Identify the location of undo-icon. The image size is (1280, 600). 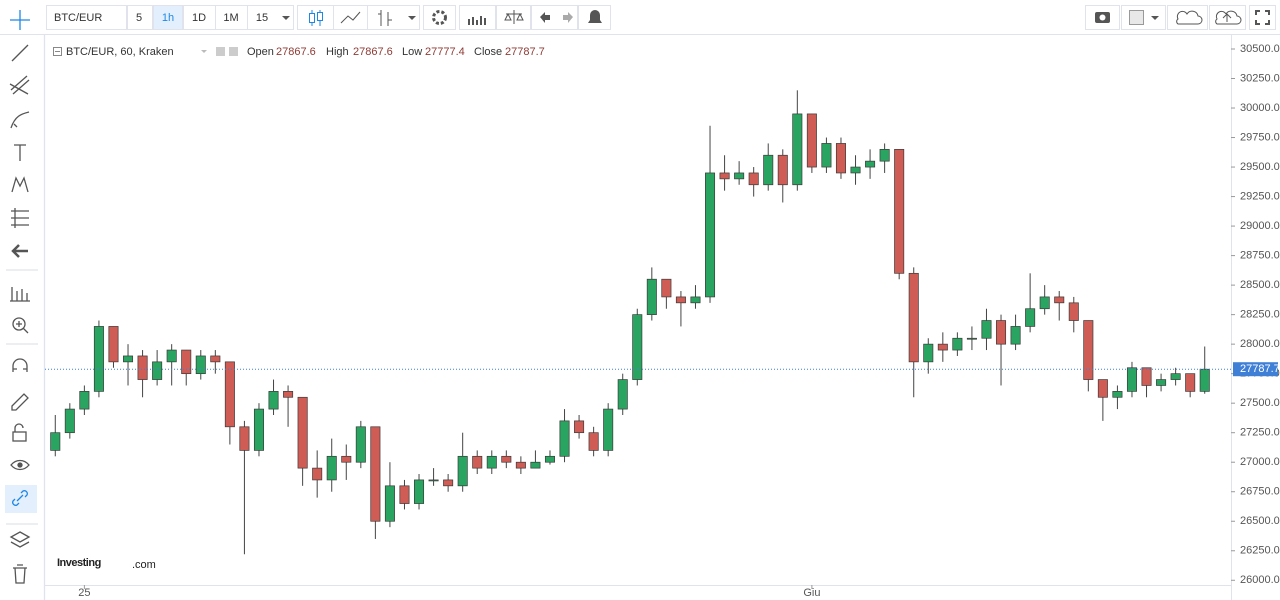
(545, 17).